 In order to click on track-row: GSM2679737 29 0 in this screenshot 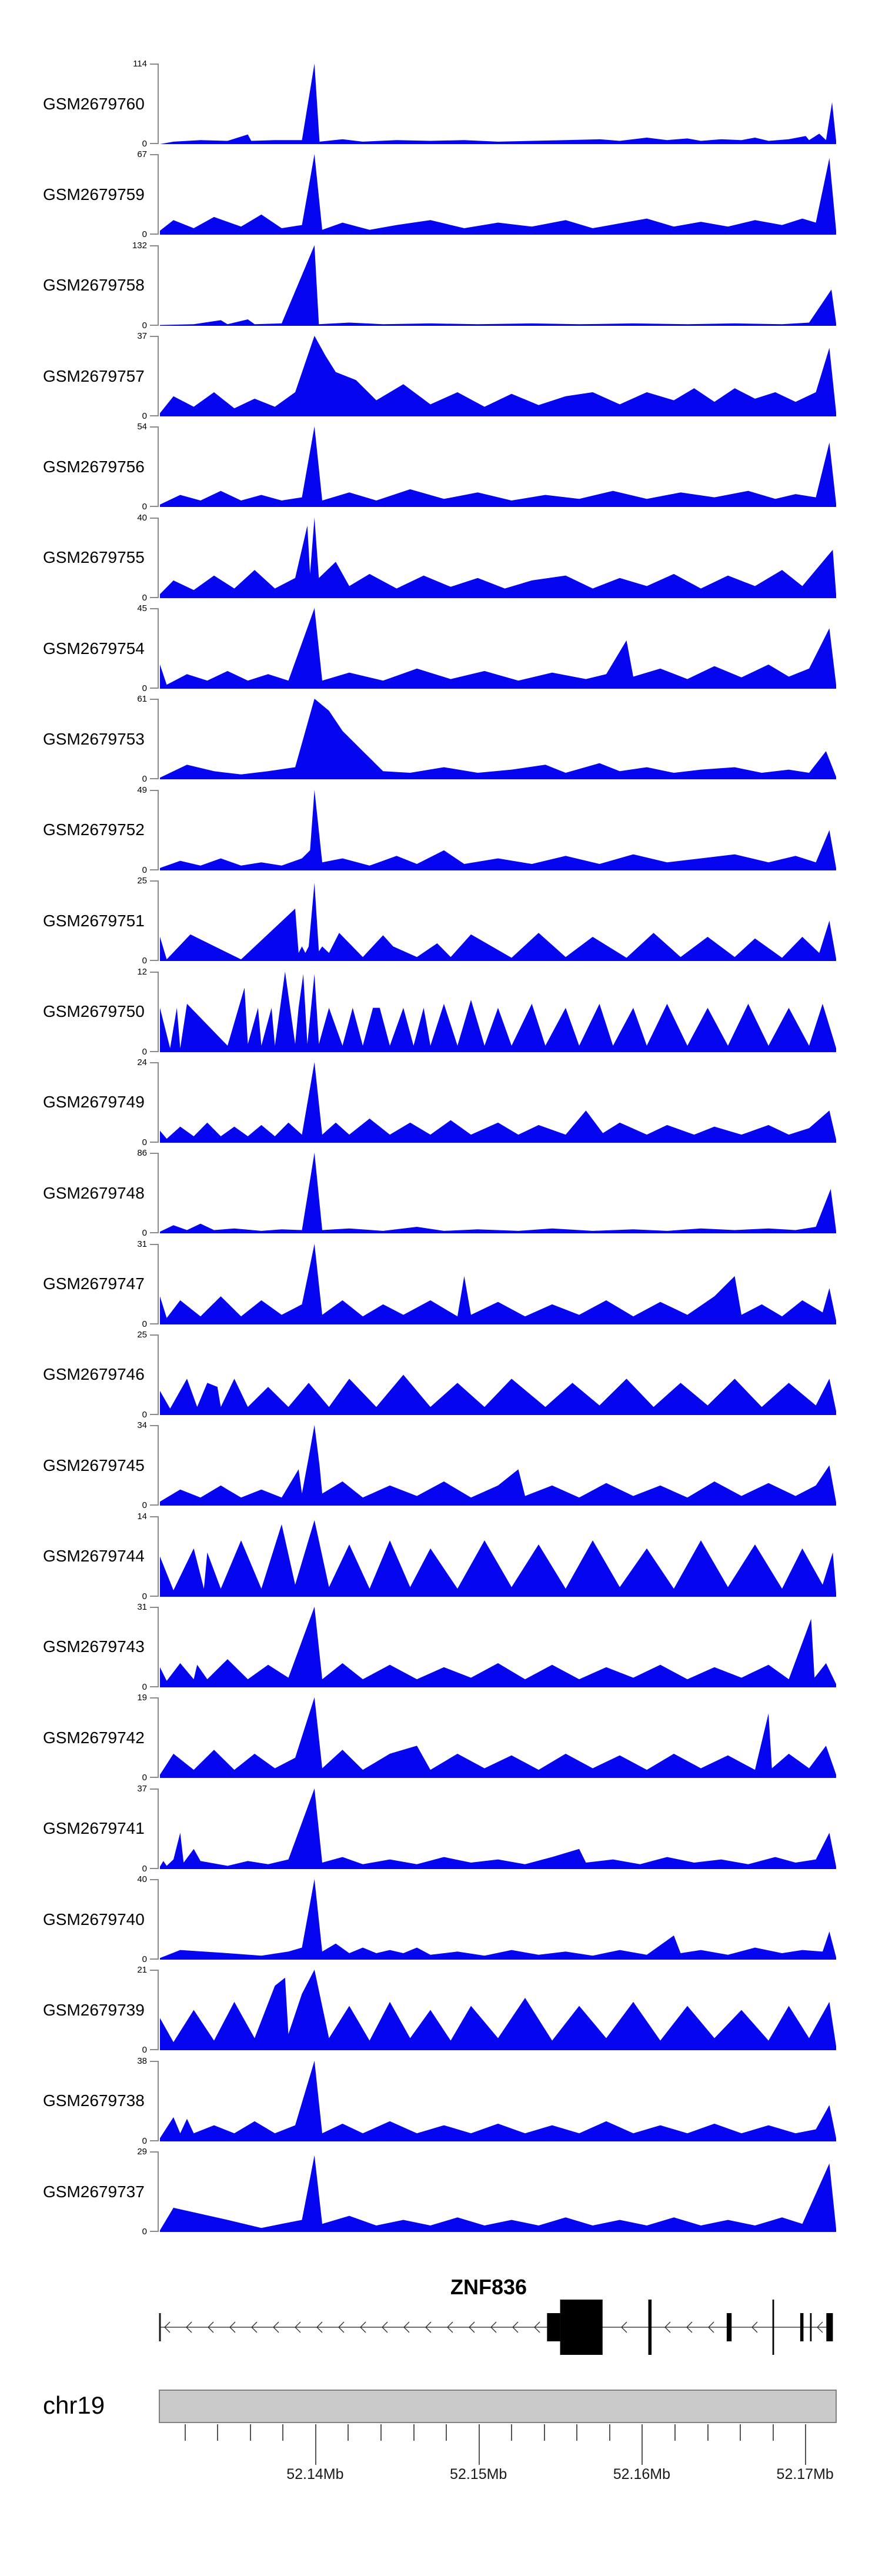, I will do `click(441, 2192)`.